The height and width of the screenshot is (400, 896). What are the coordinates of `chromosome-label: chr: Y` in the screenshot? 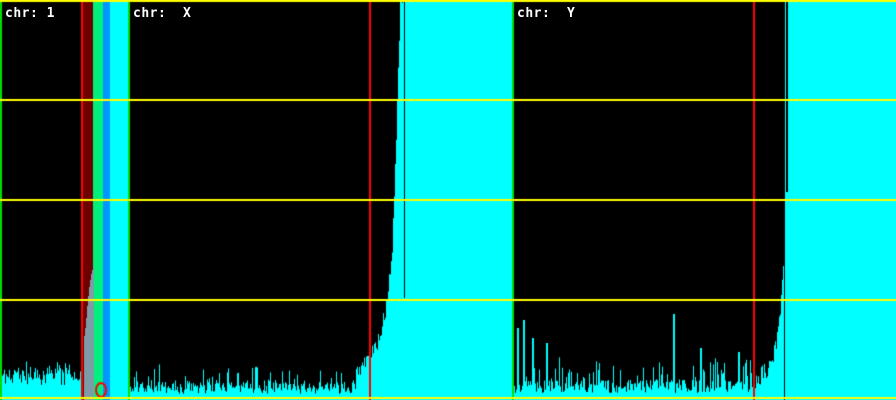 It's located at (546, 13).